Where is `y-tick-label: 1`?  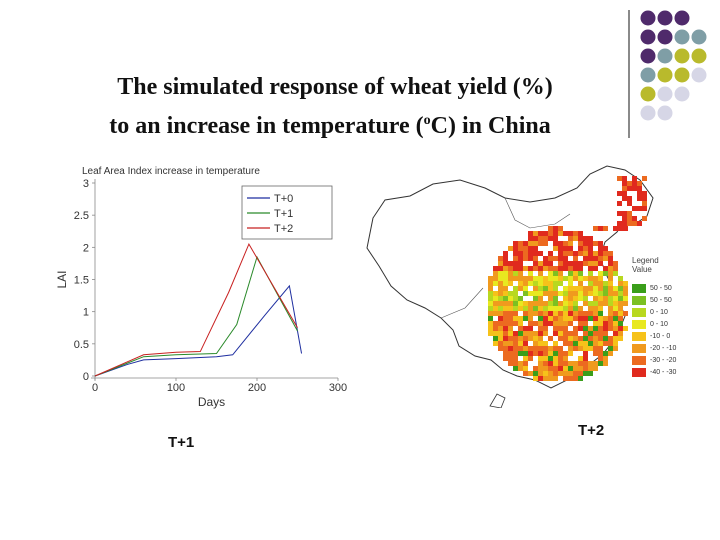
y-tick-label: 1 is located at coordinates (86, 313).